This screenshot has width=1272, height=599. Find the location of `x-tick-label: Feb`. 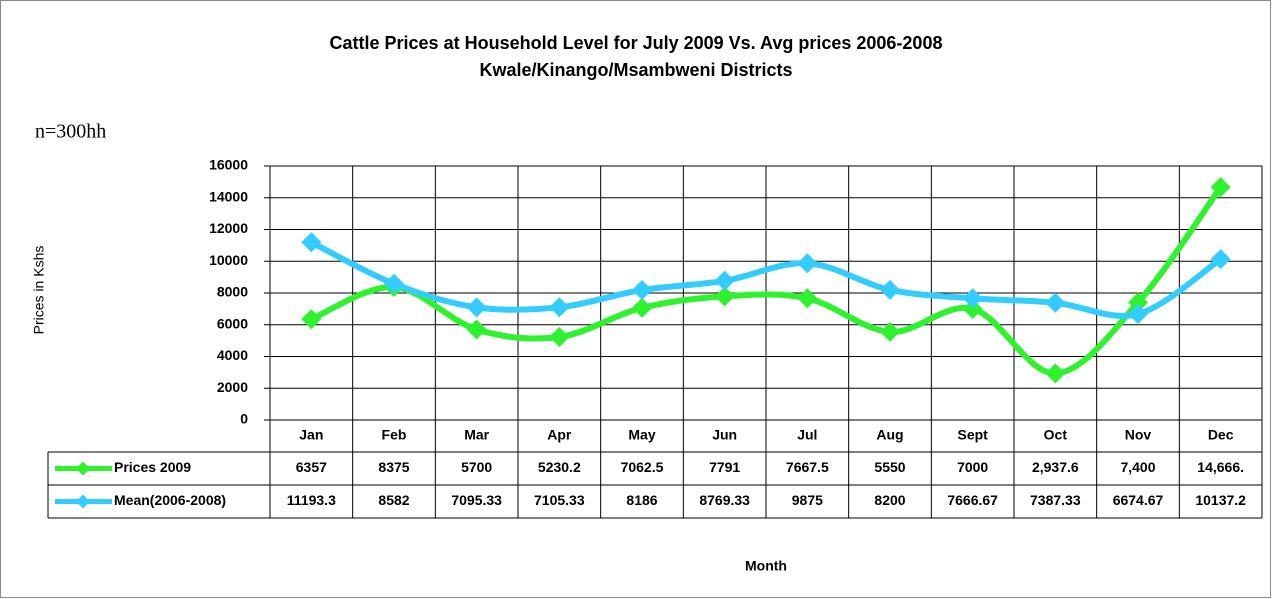

x-tick-label: Feb is located at coordinates (394, 435).